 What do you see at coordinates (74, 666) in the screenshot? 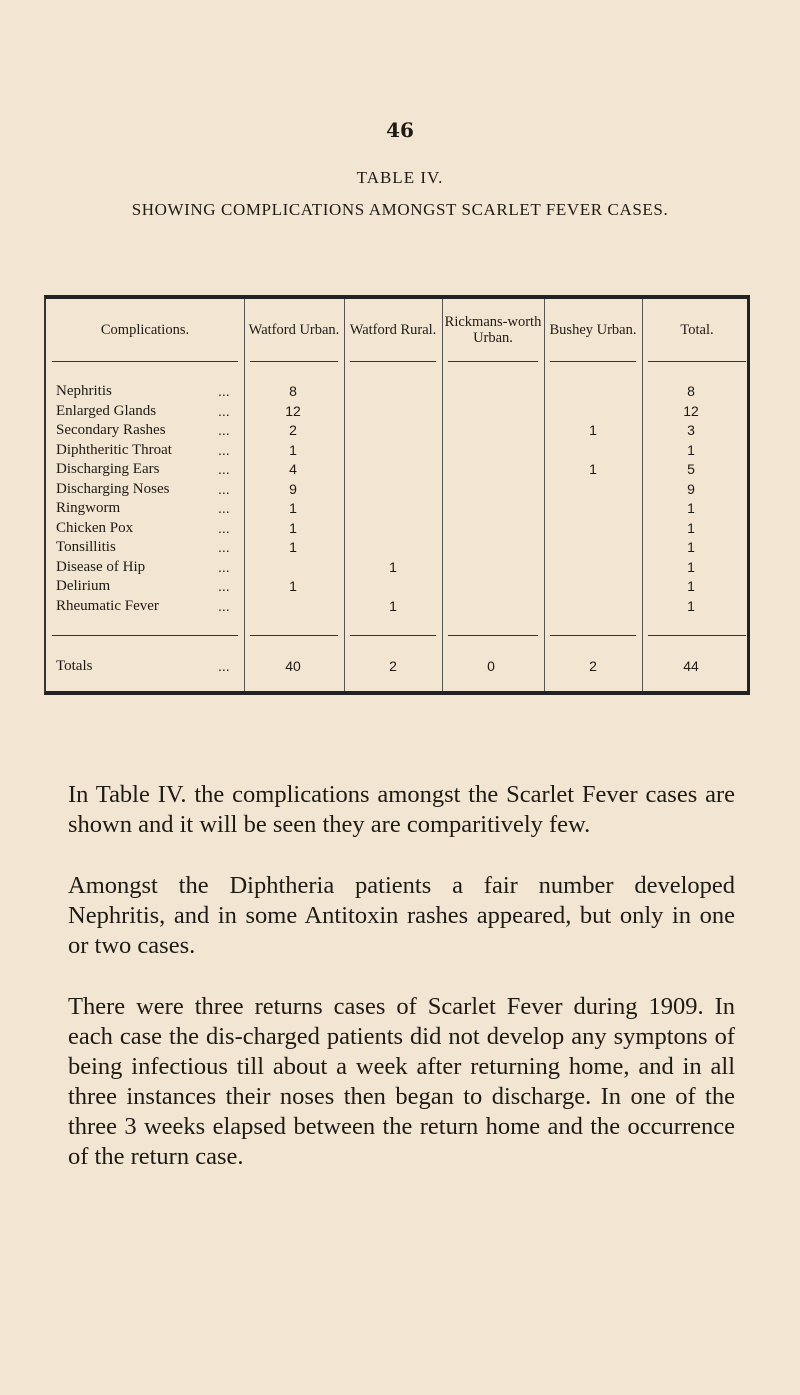
I see `row-label: Totals` at bounding box center [74, 666].